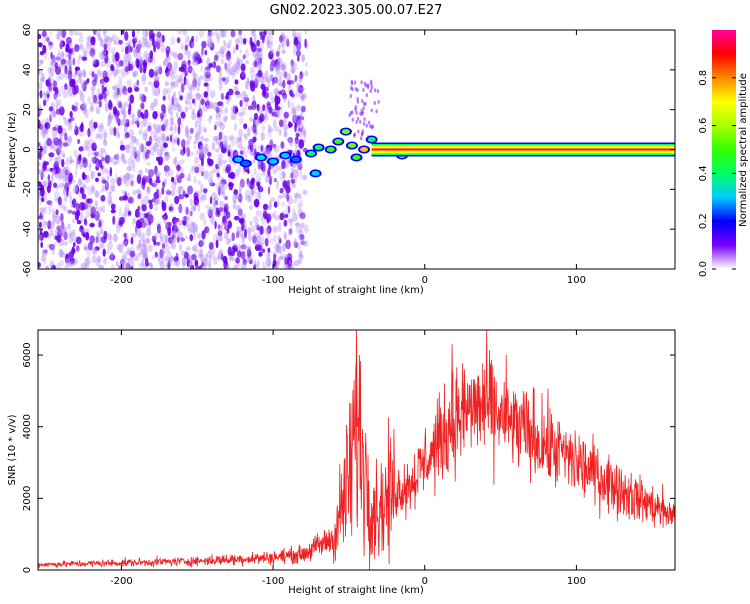 This screenshot has width=750, height=604. Describe the element at coordinates (173, 149) in the screenshot. I see `spectrogram-noise` at that location.